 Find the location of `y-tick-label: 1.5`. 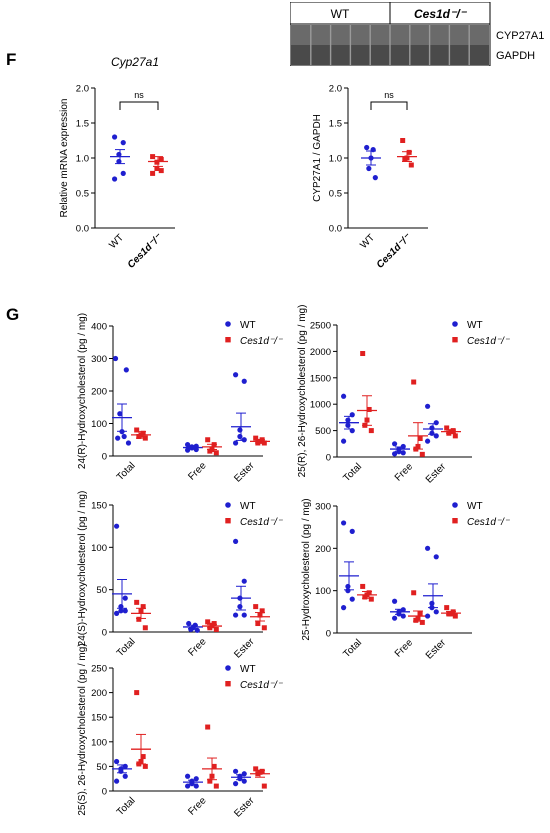

y-tick-label: 1.5 is located at coordinates (335, 124).